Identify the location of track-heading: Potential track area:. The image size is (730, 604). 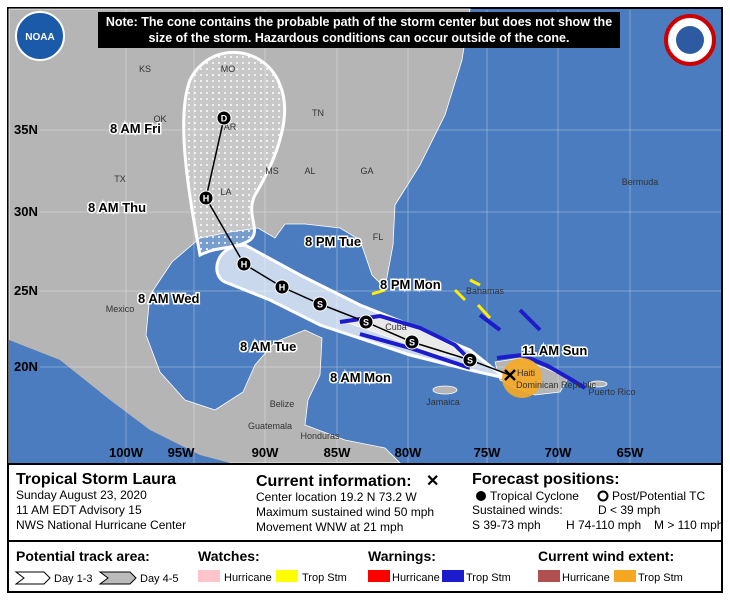
(83, 556).